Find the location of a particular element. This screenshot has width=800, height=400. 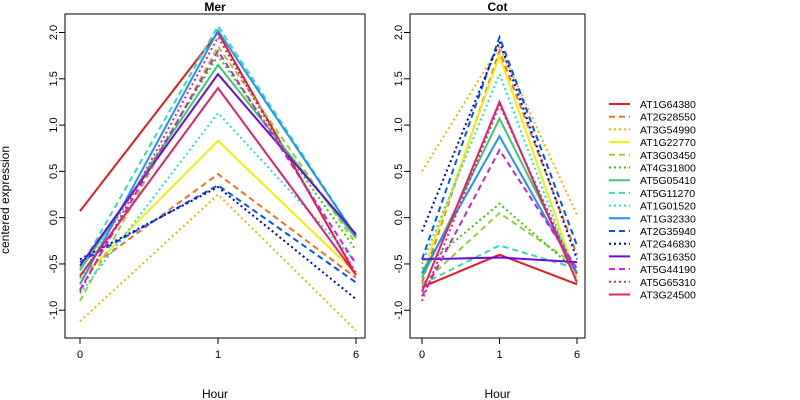

y-axis-label: centered expression is located at coordinates (6, 200).